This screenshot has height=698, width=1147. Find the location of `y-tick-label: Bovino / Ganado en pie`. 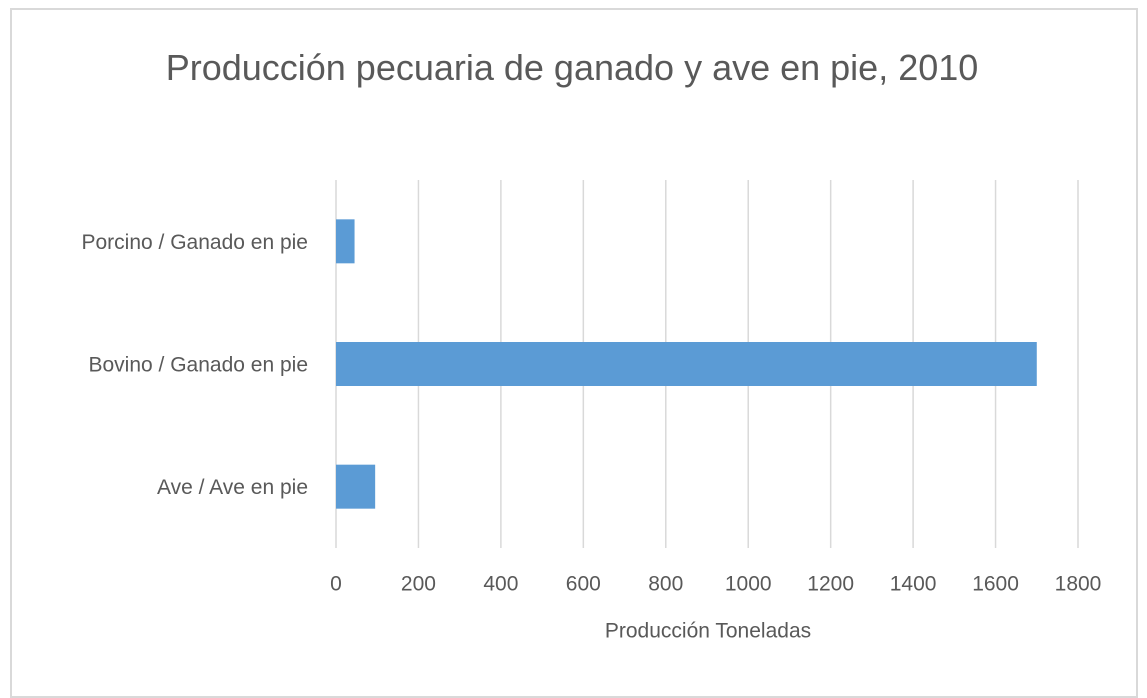

y-tick-label: Bovino / Ganado en pie is located at coordinates (199, 365).